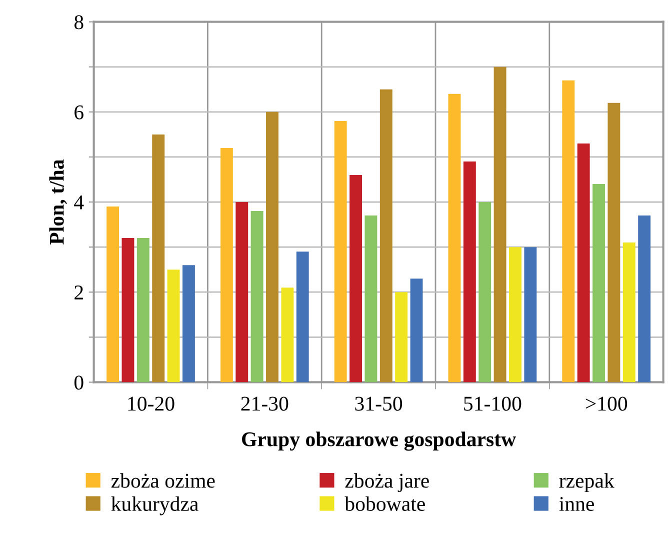  I want to click on y-axis-title: Plon, t/ha, so click(58, 202).